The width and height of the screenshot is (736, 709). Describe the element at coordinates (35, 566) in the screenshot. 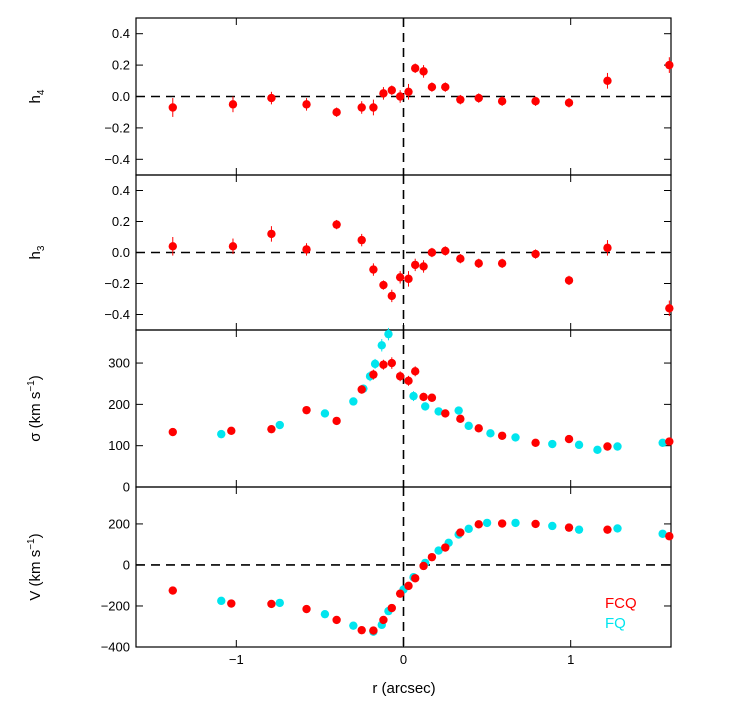

I see `y-axis-title: V (km s−1)` at that location.